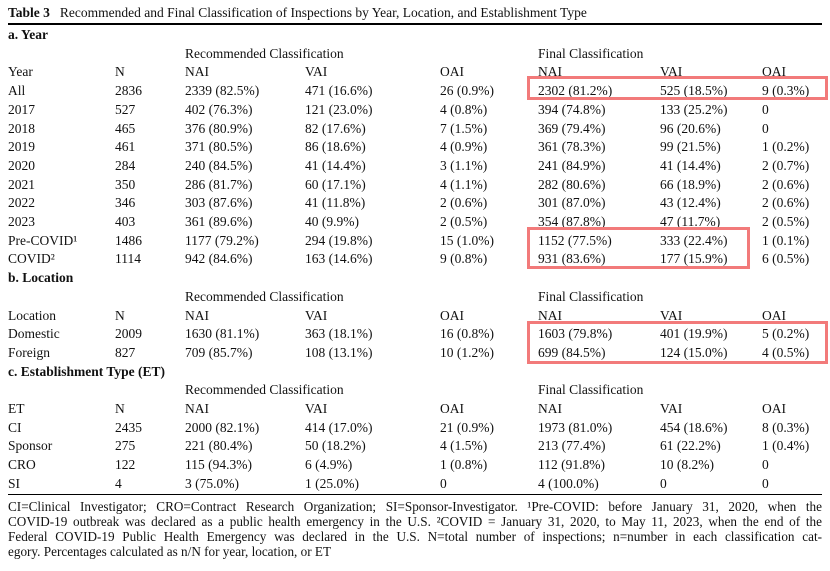 The height and width of the screenshot is (571, 830). Describe the element at coordinates (786, 259) in the screenshot. I see `table-cell: 6 (0.5%)` at that location.